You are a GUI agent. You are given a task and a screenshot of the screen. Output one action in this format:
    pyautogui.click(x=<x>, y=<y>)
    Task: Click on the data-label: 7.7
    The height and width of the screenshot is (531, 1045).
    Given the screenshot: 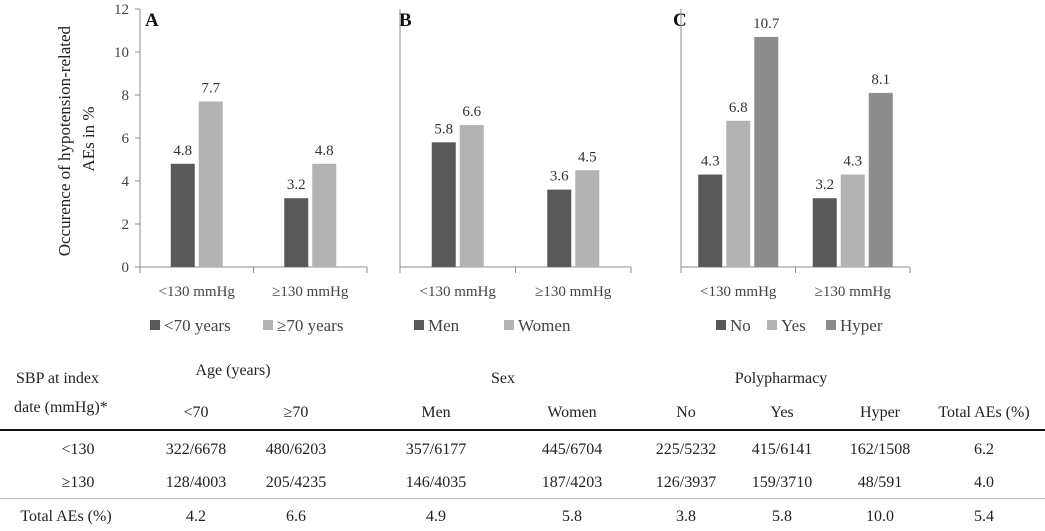 What is the action you would take?
    pyautogui.click(x=210, y=88)
    